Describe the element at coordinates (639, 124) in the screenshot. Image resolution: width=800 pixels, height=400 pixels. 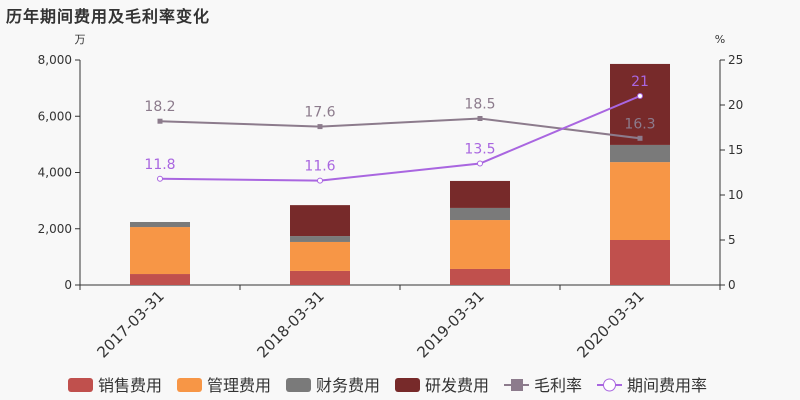
I see `data-label: 16.3` at that location.